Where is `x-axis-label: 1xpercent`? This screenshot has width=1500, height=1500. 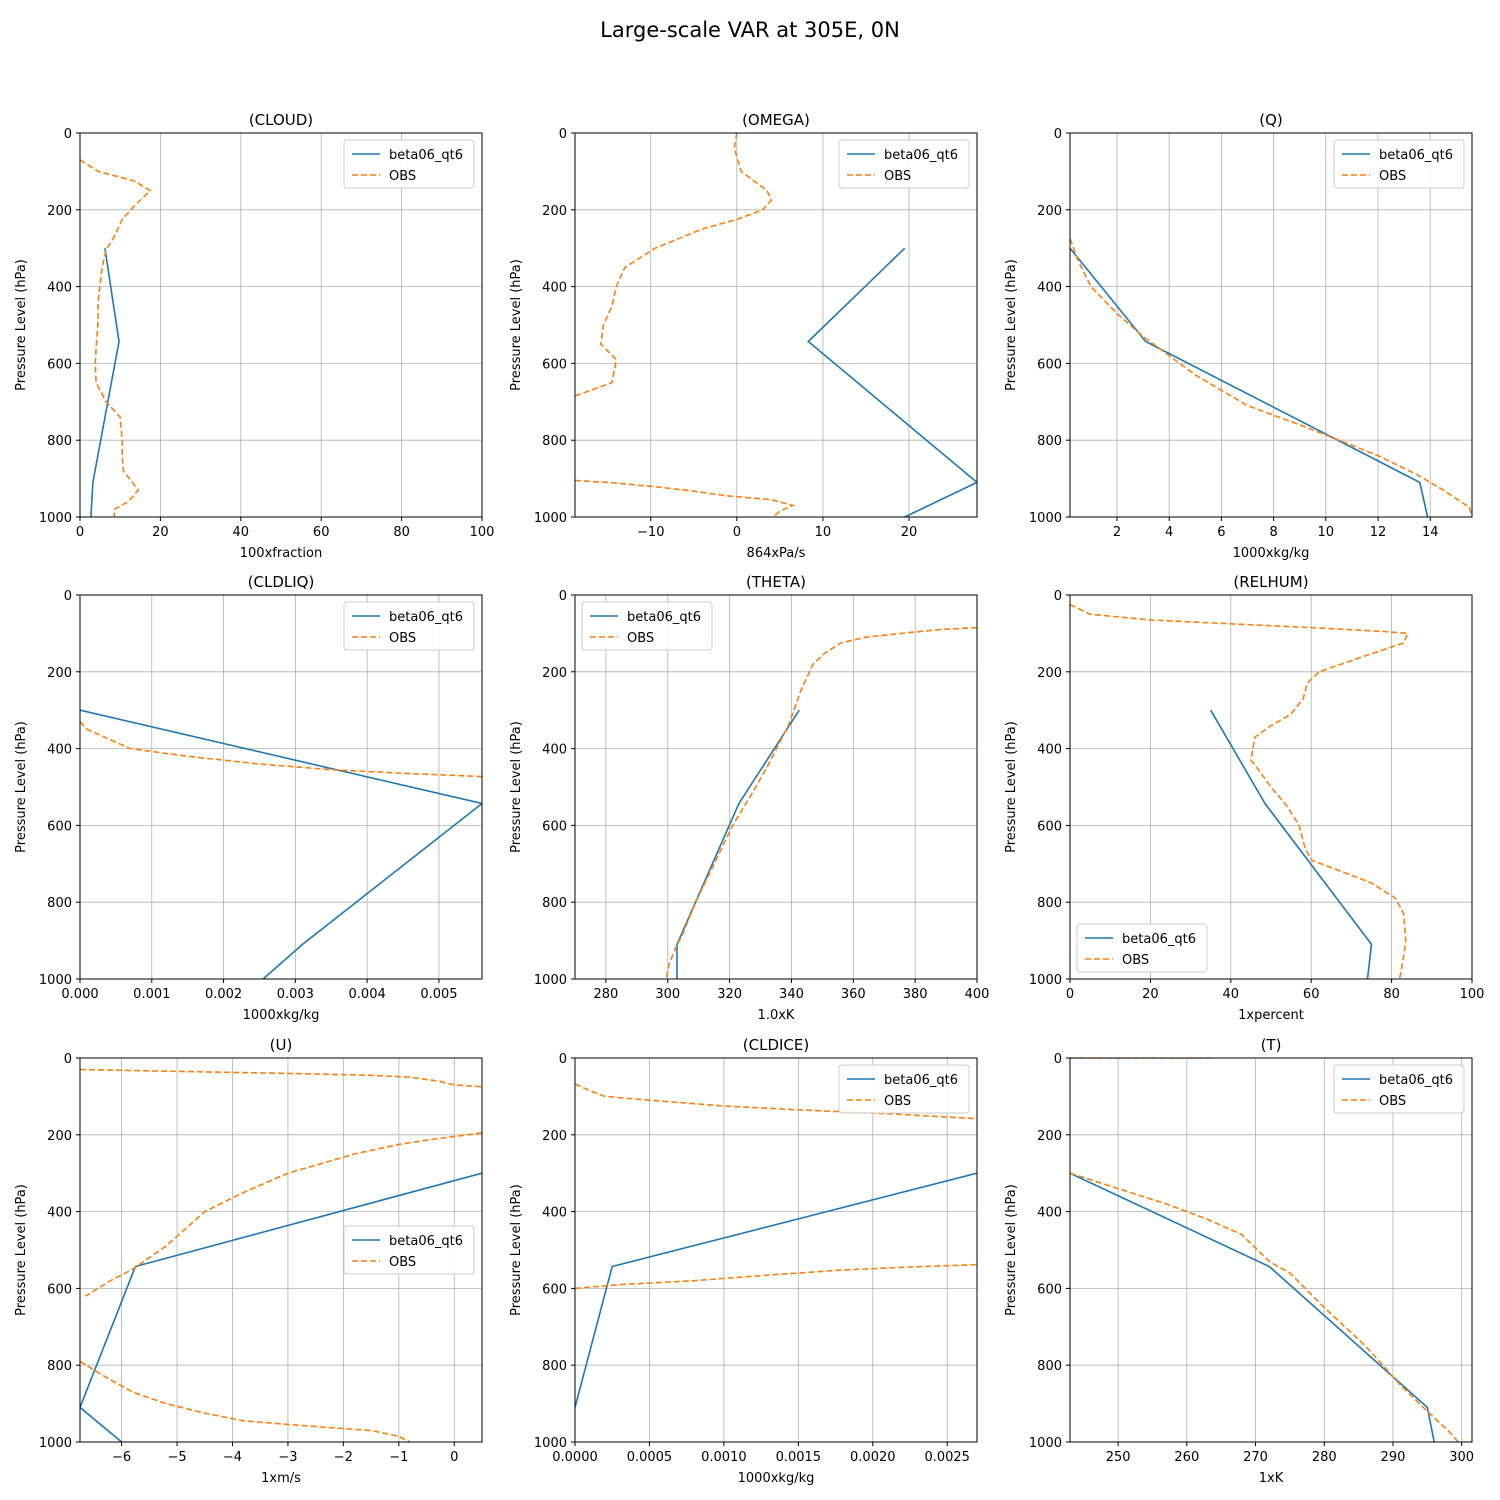 x-axis-label: 1xpercent is located at coordinates (1271, 1015).